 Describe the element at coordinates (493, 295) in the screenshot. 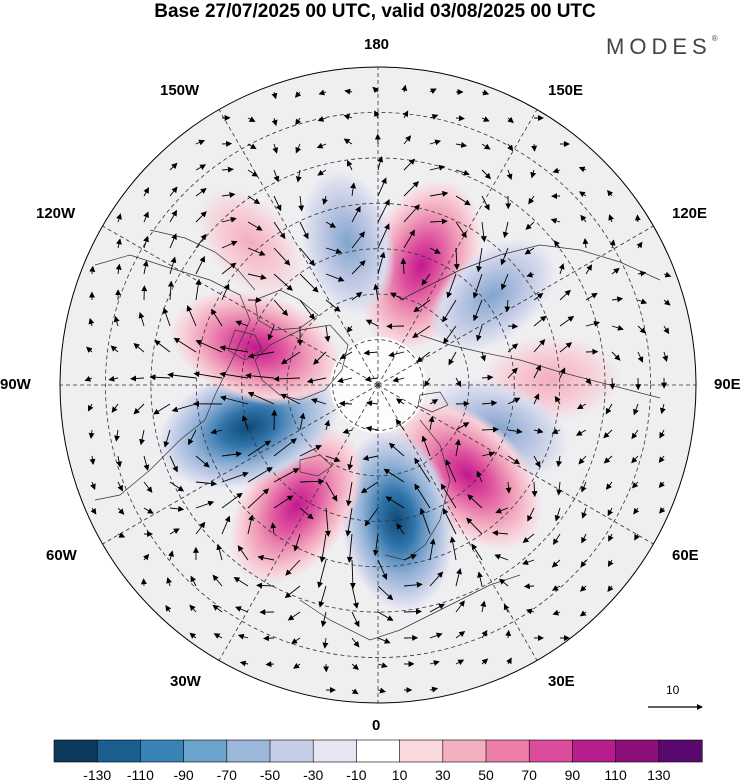

I see `lobe-neg-130e` at that location.